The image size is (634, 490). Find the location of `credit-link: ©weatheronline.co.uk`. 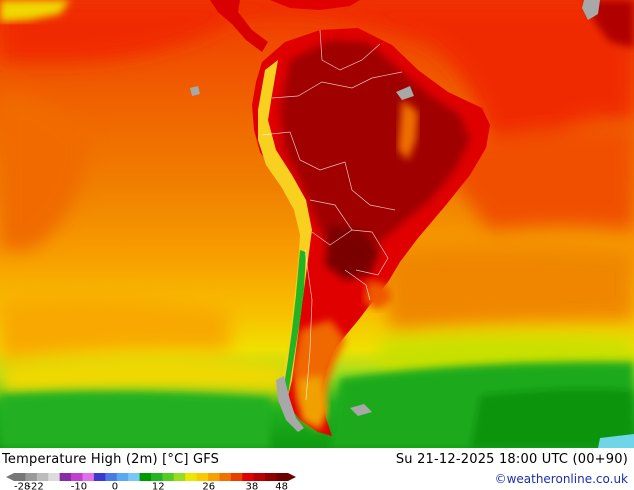

credit-link: ©weatheronline.co.uk is located at coordinates (561, 479).